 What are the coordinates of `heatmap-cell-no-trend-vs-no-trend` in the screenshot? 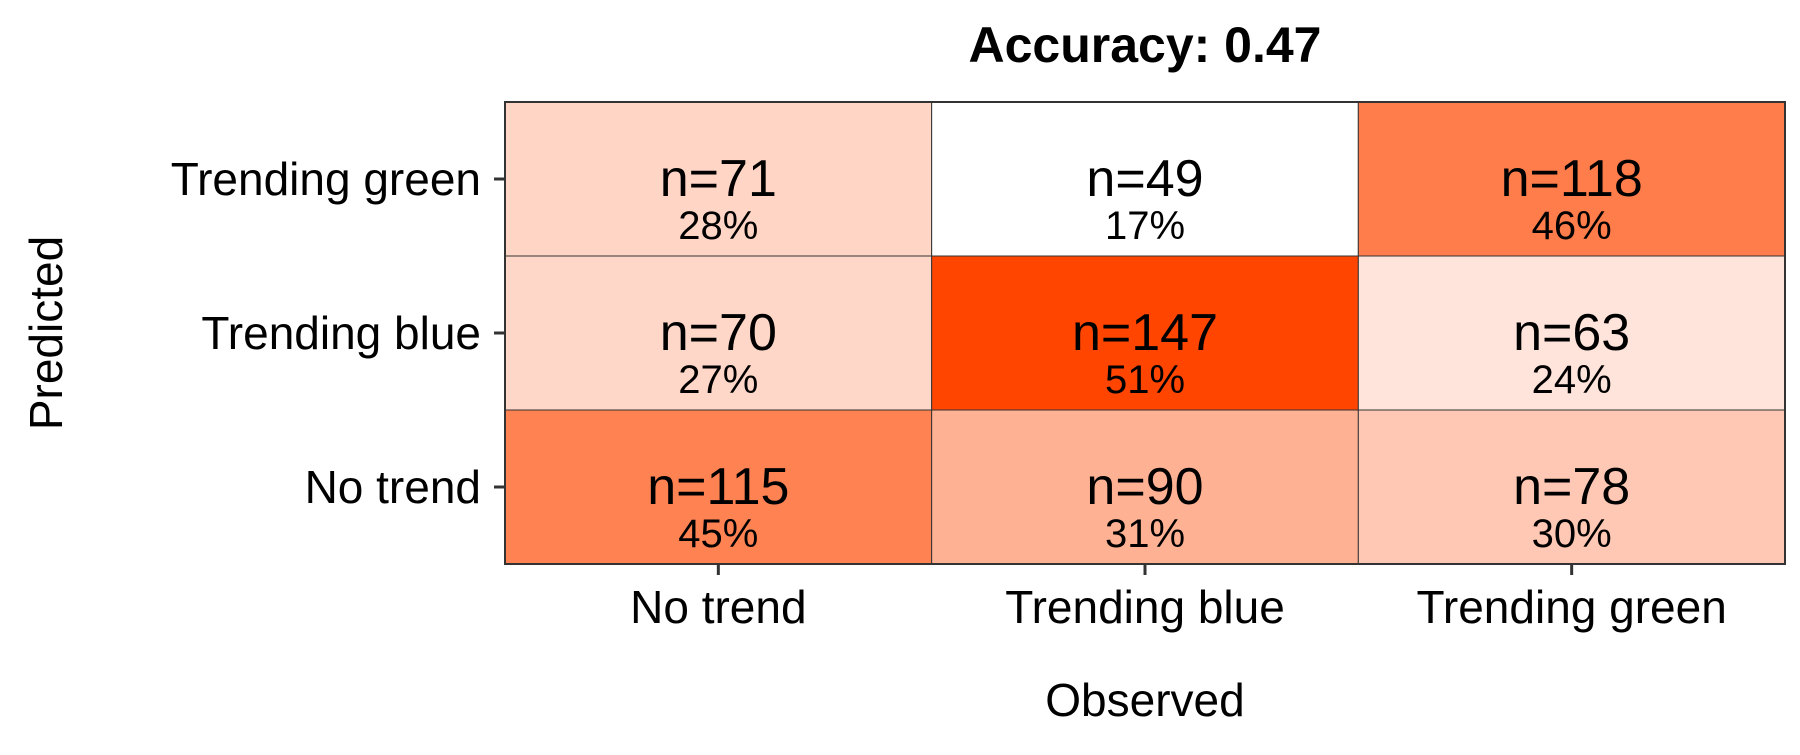 It's located at (718, 487).